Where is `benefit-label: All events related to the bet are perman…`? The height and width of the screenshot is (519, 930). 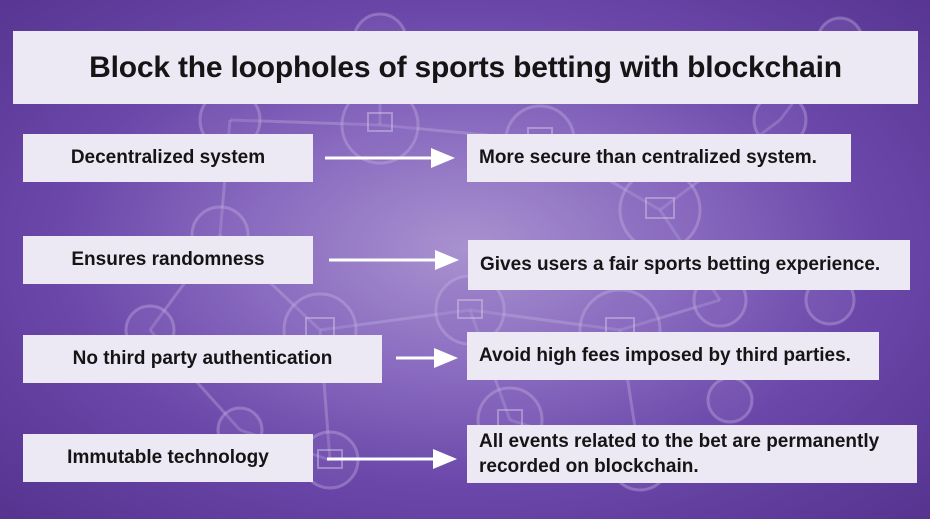
benefit-label: All events related to the bet are perman… is located at coordinates (679, 454).